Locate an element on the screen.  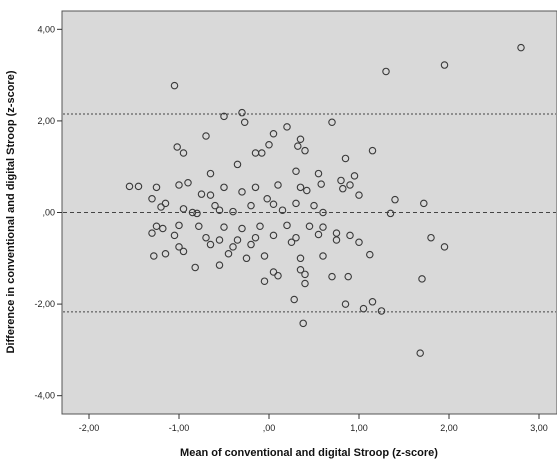
x-tick-label: -2,00 is located at coordinates (89, 428).